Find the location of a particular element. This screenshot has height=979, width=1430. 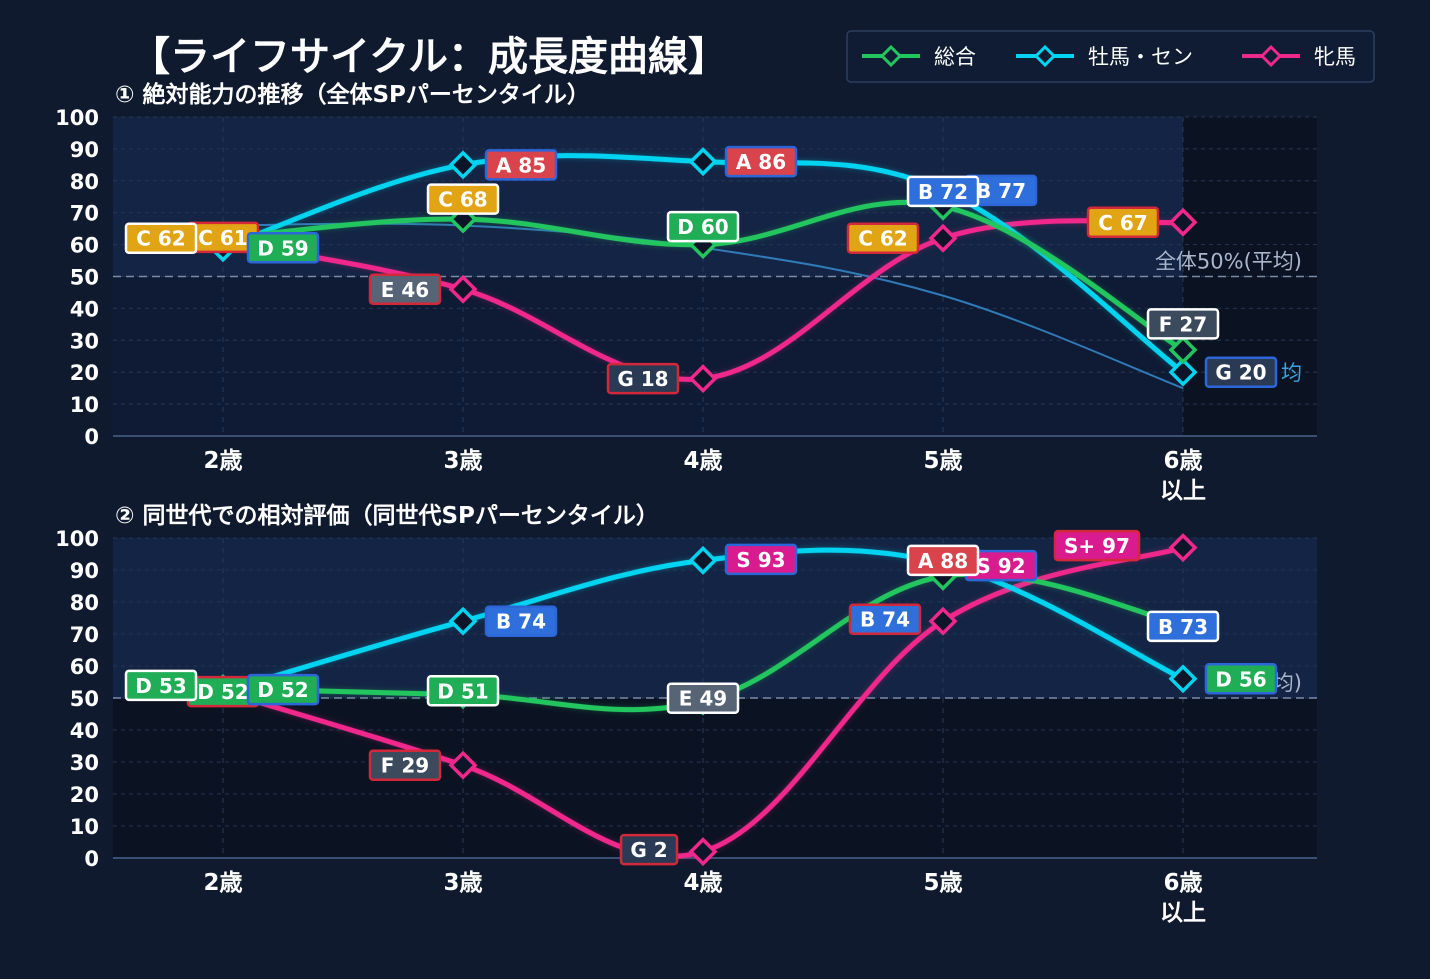

data-label-filly: E 46 is located at coordinates (405, 289).